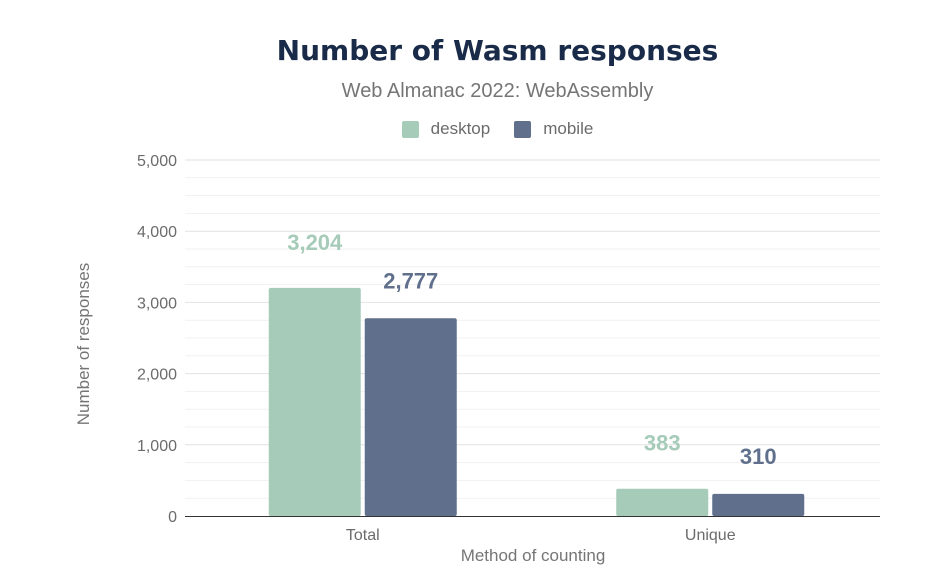  Describe the element at coordinates (157, 303) in the screenshot. I see `y-tick-label: 3,000` at that location.